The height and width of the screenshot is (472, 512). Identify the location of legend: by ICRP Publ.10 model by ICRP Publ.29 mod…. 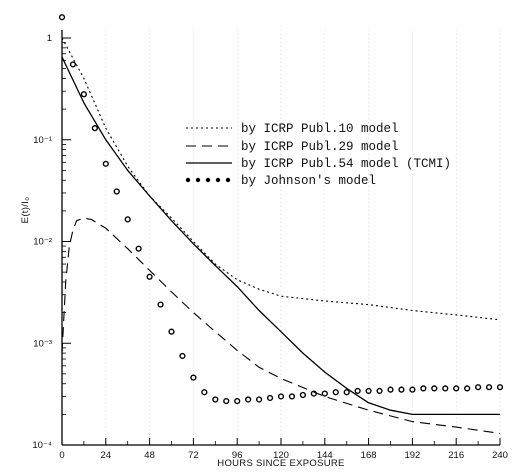
(318, 155).